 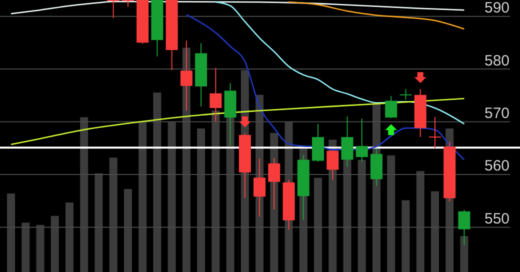 I want to click on y-tick-label: 560, so click(x=497, y=166).